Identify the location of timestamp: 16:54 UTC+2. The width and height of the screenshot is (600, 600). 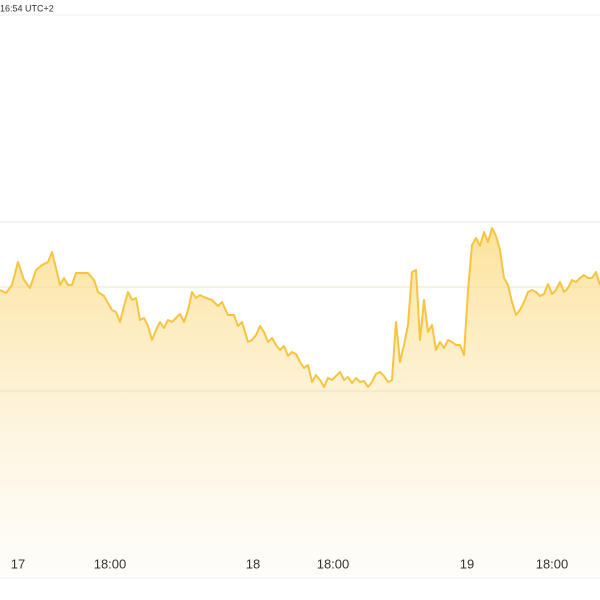
(27, 8).